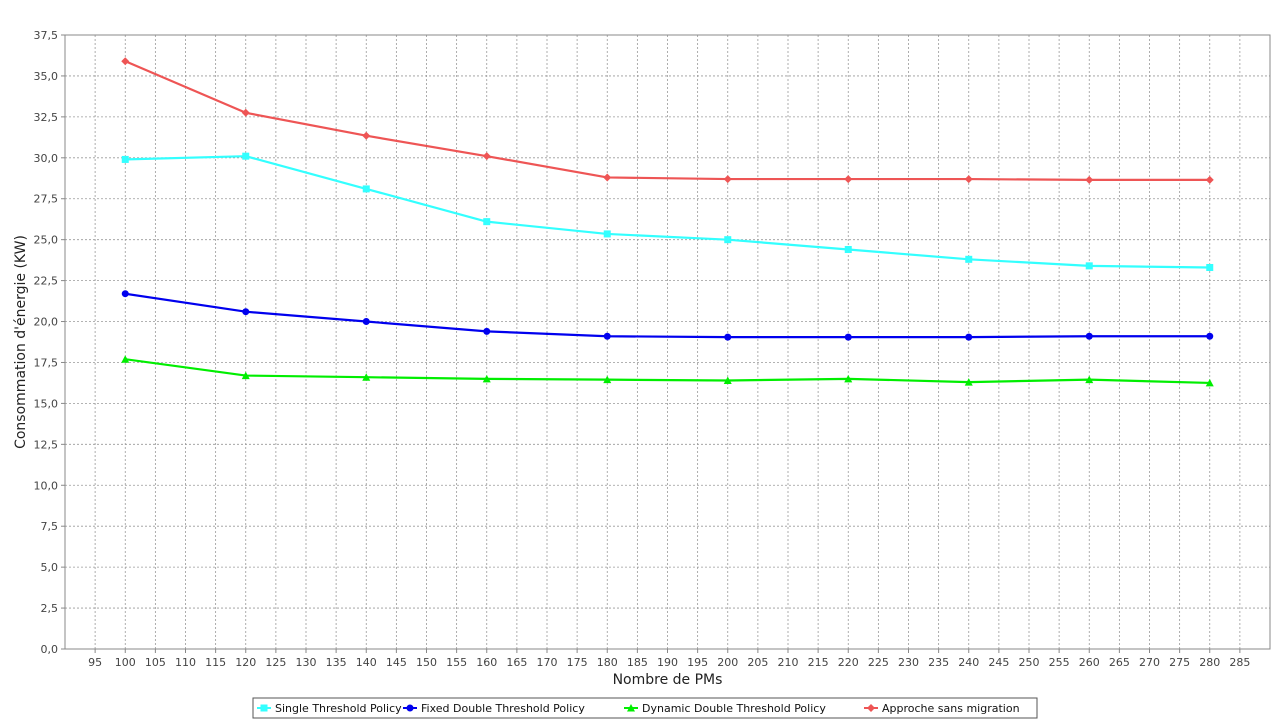 The height and width of the screenshot is (720, 1280). I want to click on y-axis-title: Consommation d'énergie (KW), so click(21, 342).